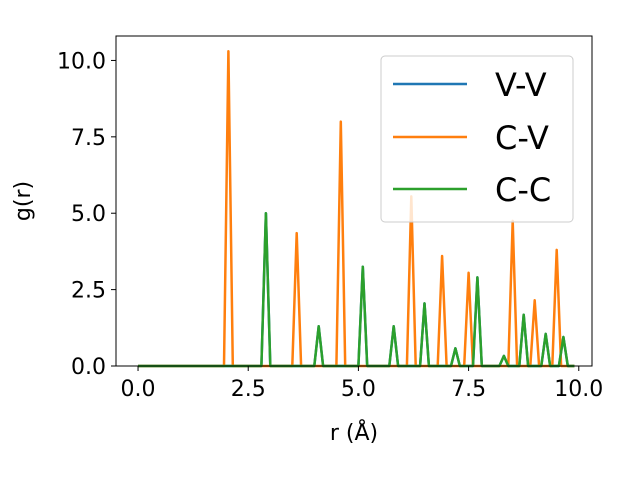 The height and width of the screenshot is (480, 640). I want to click on x-tick-label: 2.5, so click(248, 389).